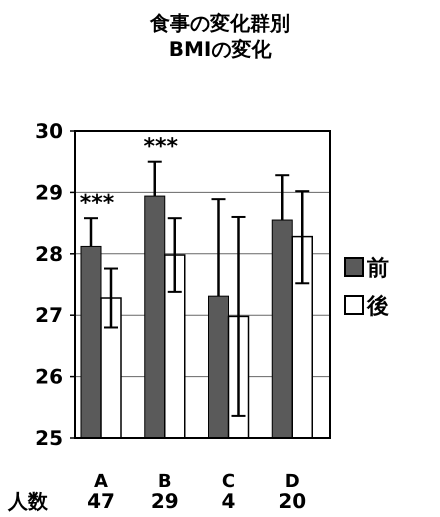  Describe the element at coordinates (219, 23) in the screenshot. I see `chart-title: 食事の変化群別` at that location.